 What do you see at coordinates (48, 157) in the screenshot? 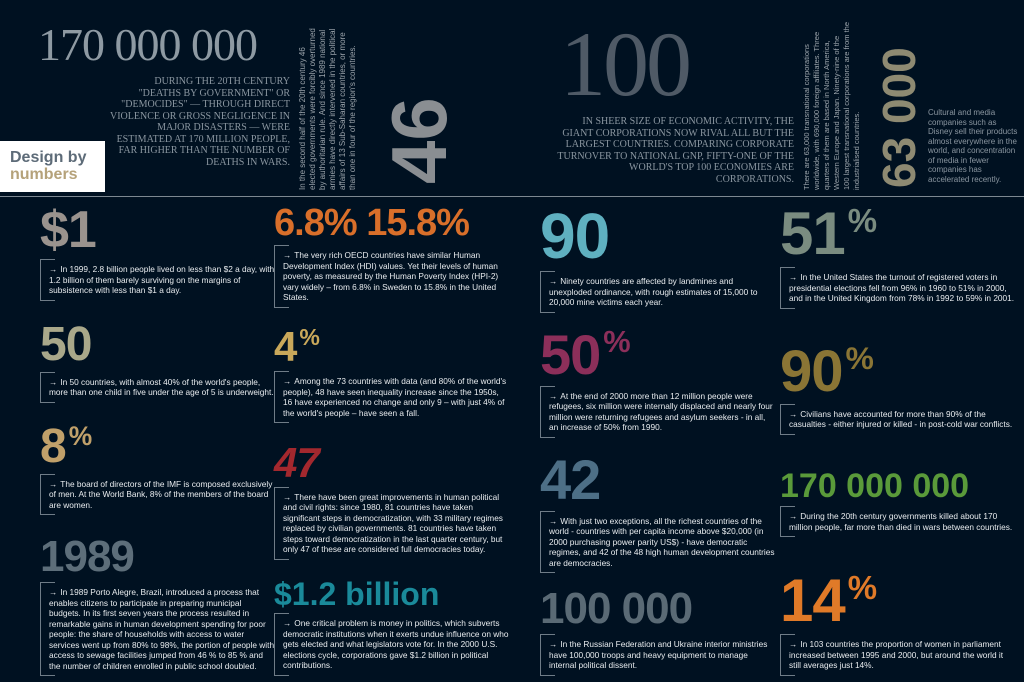
I see `logo-line1: Design by` at bounding box center [48, 157].